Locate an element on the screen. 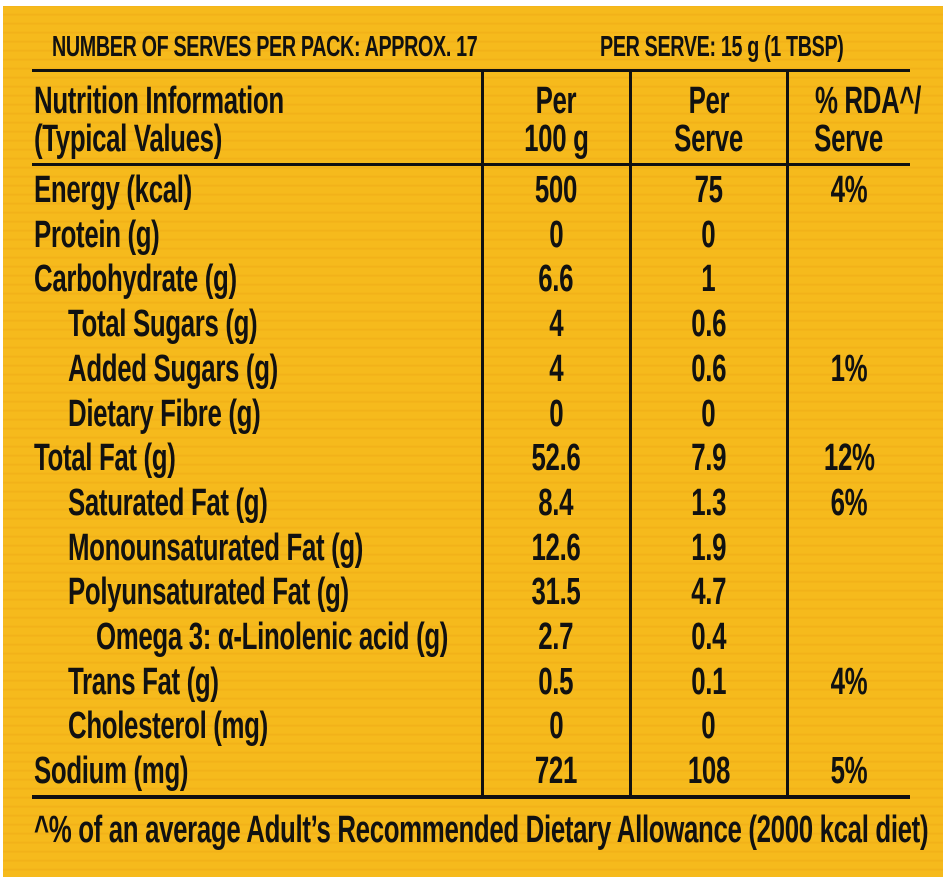 This screenshot has width=946, height=884. nutrient-label: Protein (g) is located at coordinates (97, 234).